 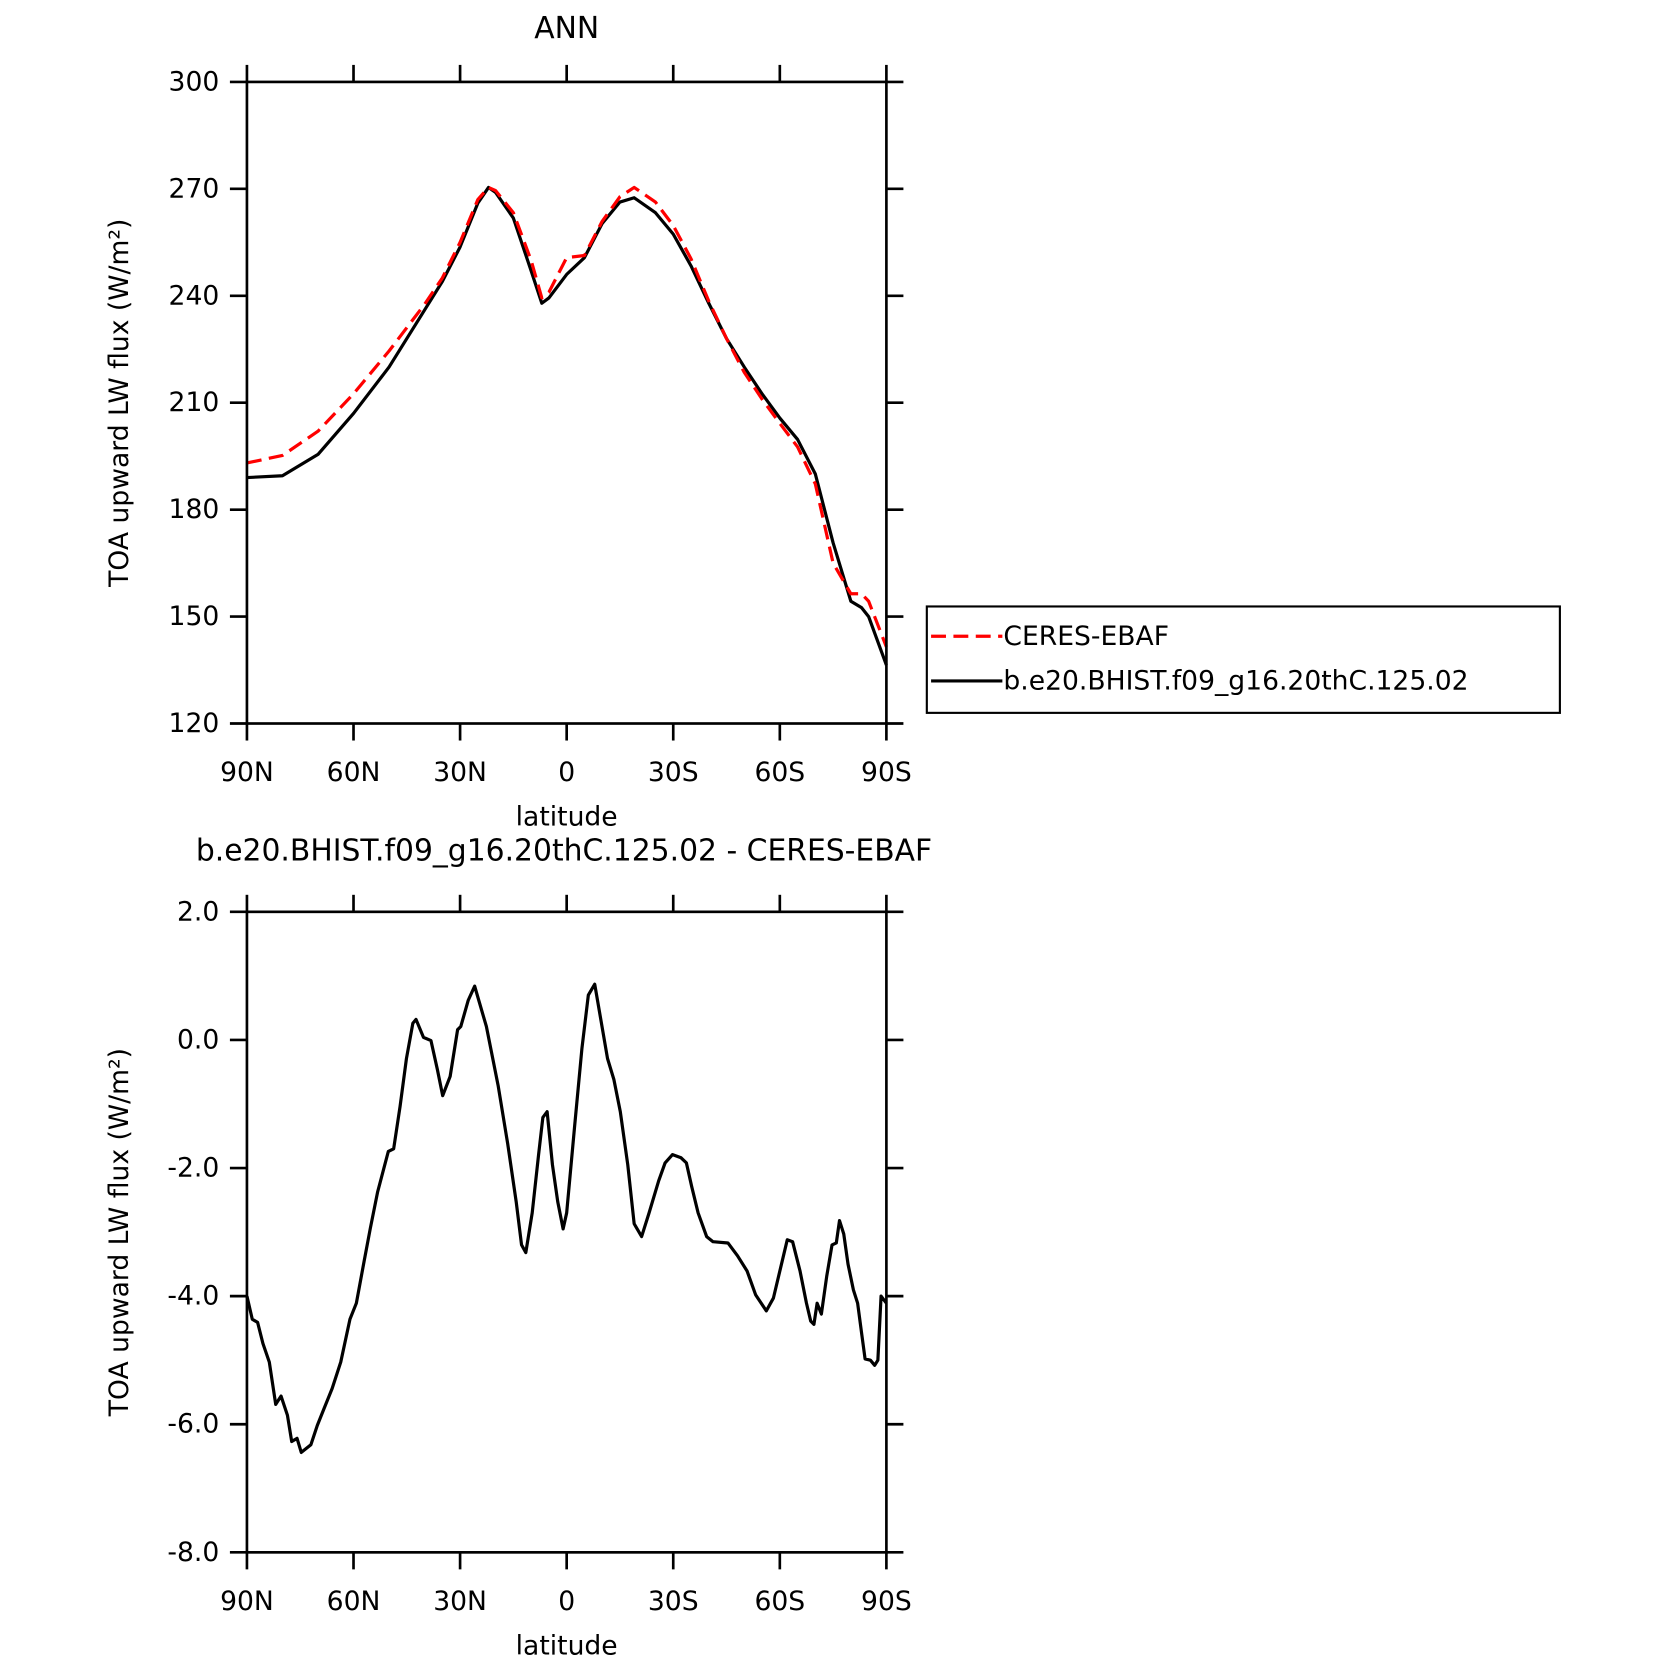 I want to click on y-tick-label: 150, so click(x=194, y=616).